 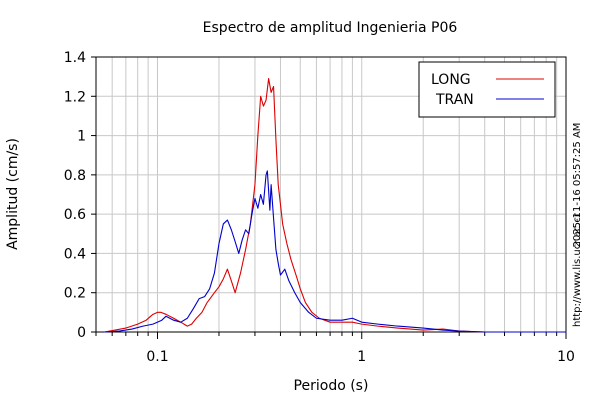 What do you see at coordinates (451, 80) in the screenshot?
I see `legend-long-label: LONG` at bounding box center [451, 80].